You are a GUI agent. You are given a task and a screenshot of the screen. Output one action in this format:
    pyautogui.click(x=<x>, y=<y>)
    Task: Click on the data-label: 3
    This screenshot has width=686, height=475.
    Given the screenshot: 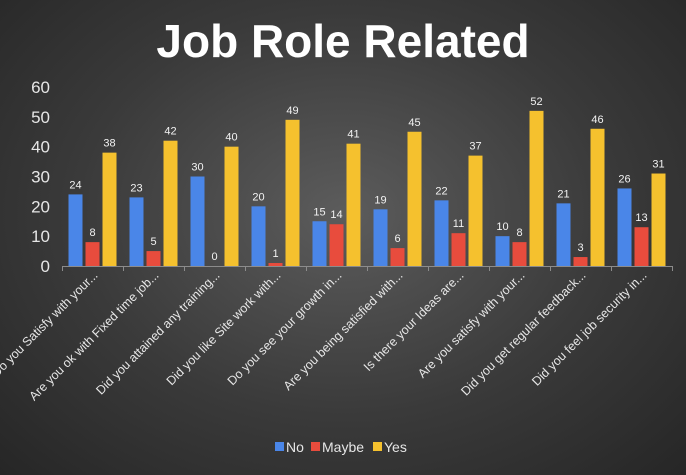 What is the action you would take?
    pyautogui.click(x=580, y=248)
    